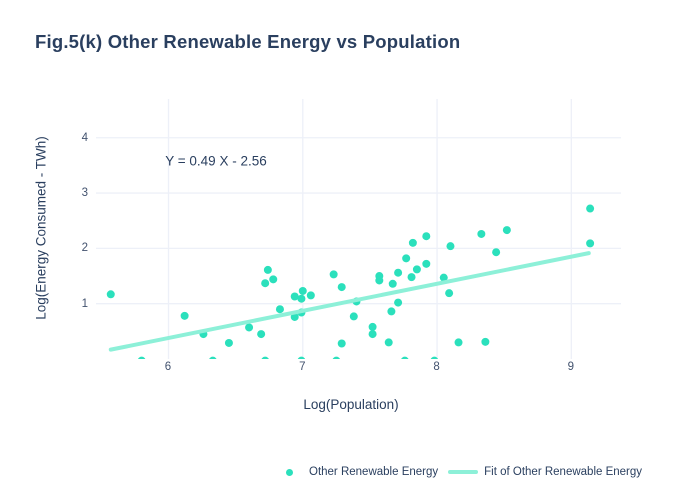 The width and height of the screenshot is (700, 500). What do you see at coordinates (350, 369) in the screenshot?
I see `x-axis-tick-labels: 6 7 8 9` at bounding box center [350, 369].